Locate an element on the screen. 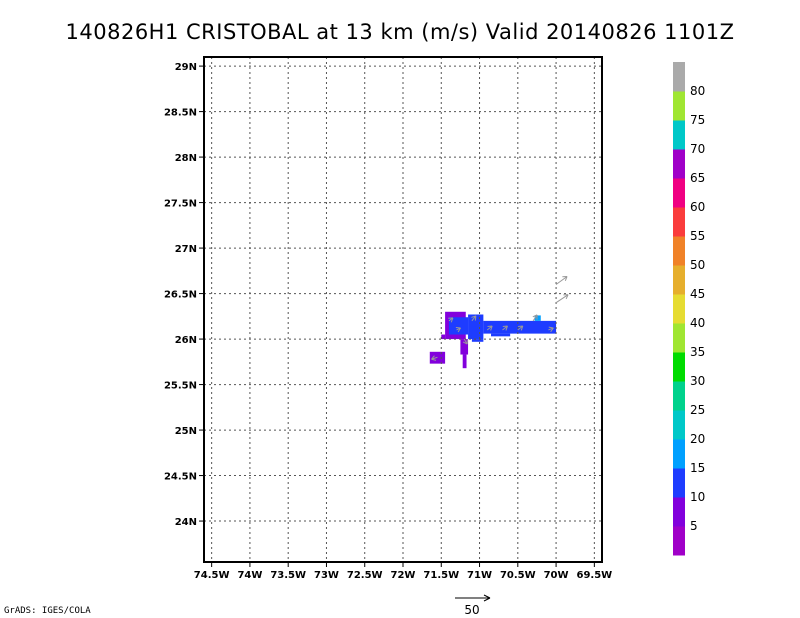  x-tick-label: 69.5W is located at coordinates (594, 575).